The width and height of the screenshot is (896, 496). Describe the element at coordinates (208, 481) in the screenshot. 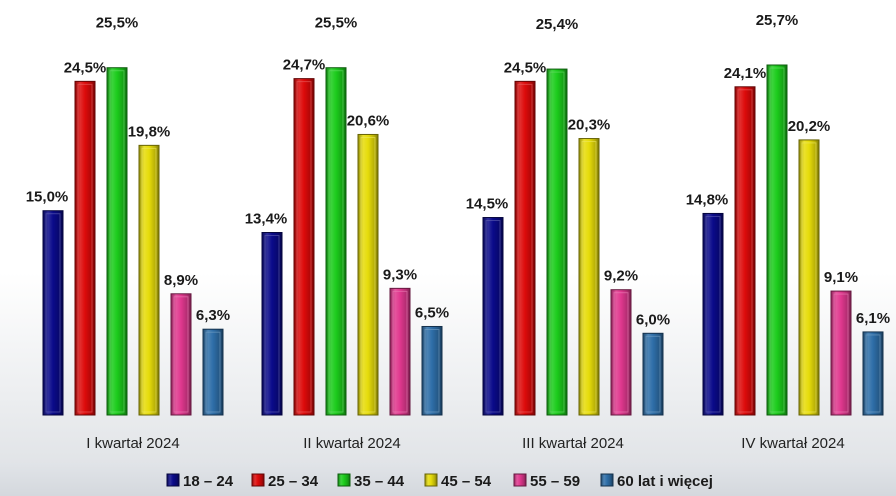

I see `legend-label: 18 – 24` at that location.